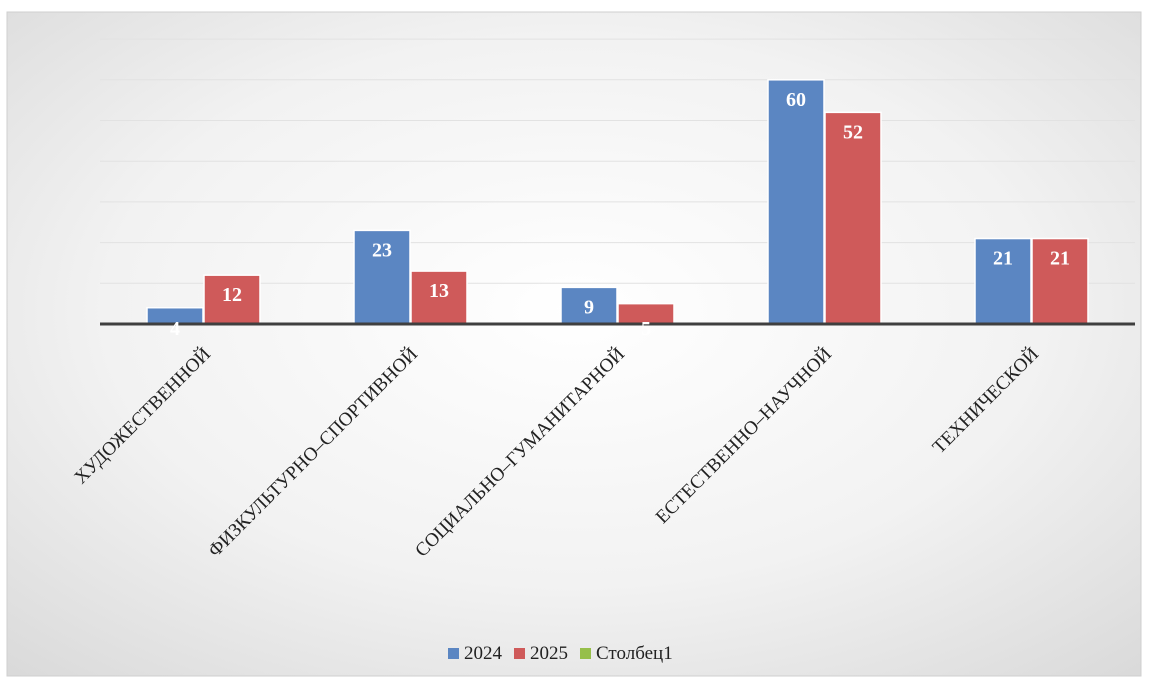 The width and height of the screenshot is (1150, 679). I want to click on data-label-2025-1: 12, so click(232, 295).